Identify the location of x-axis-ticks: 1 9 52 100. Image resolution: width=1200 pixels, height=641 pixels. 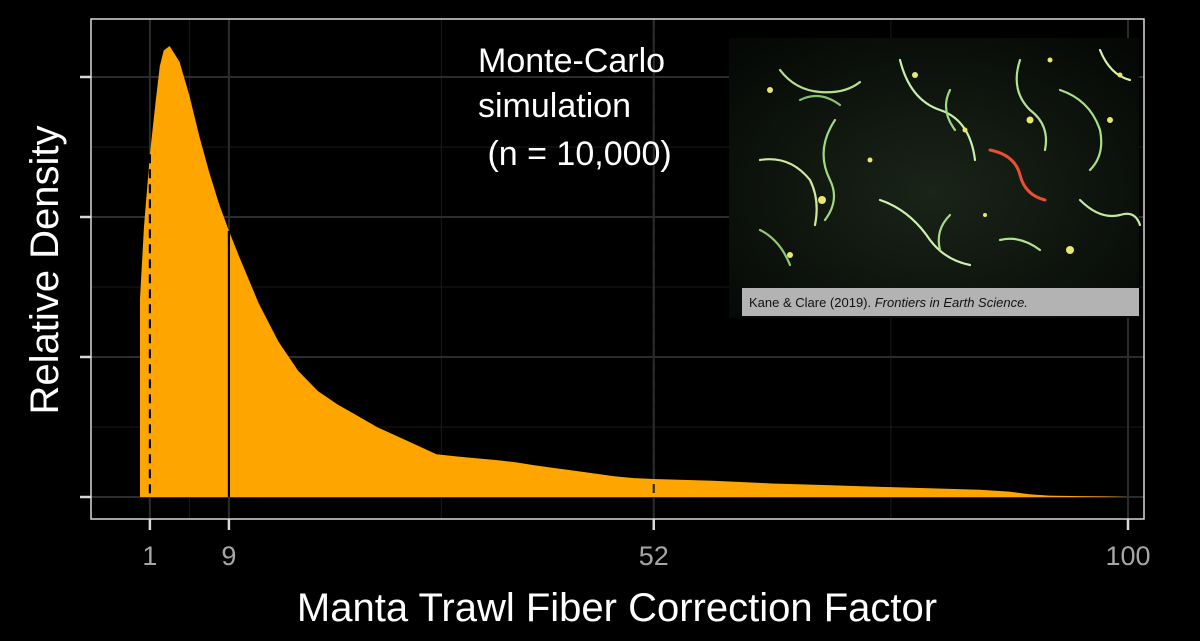
(646, 545).